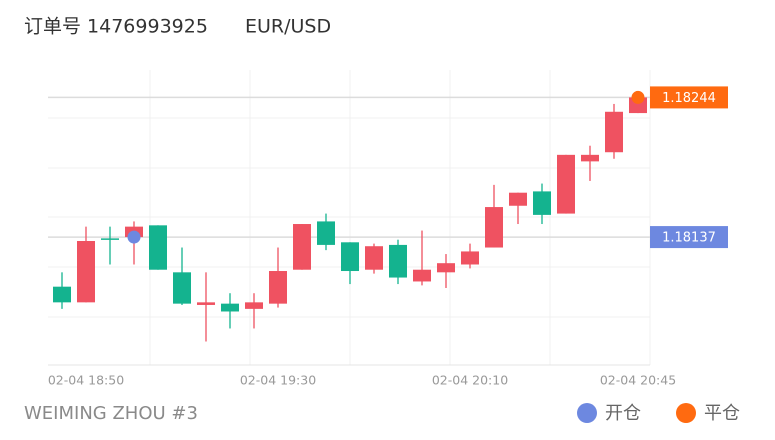  Describe the element at coordinates (111, 413) in the screenshot. I see `footer: WEIMING ZHOU #3` at that location.